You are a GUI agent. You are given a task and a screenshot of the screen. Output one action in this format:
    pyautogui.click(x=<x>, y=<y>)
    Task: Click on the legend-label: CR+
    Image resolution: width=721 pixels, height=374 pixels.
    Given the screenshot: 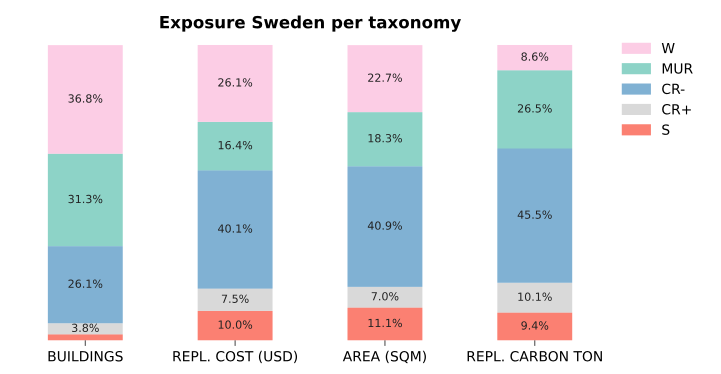 What is the action you would take?
    pyautogui.click(x=676, y=109)
    